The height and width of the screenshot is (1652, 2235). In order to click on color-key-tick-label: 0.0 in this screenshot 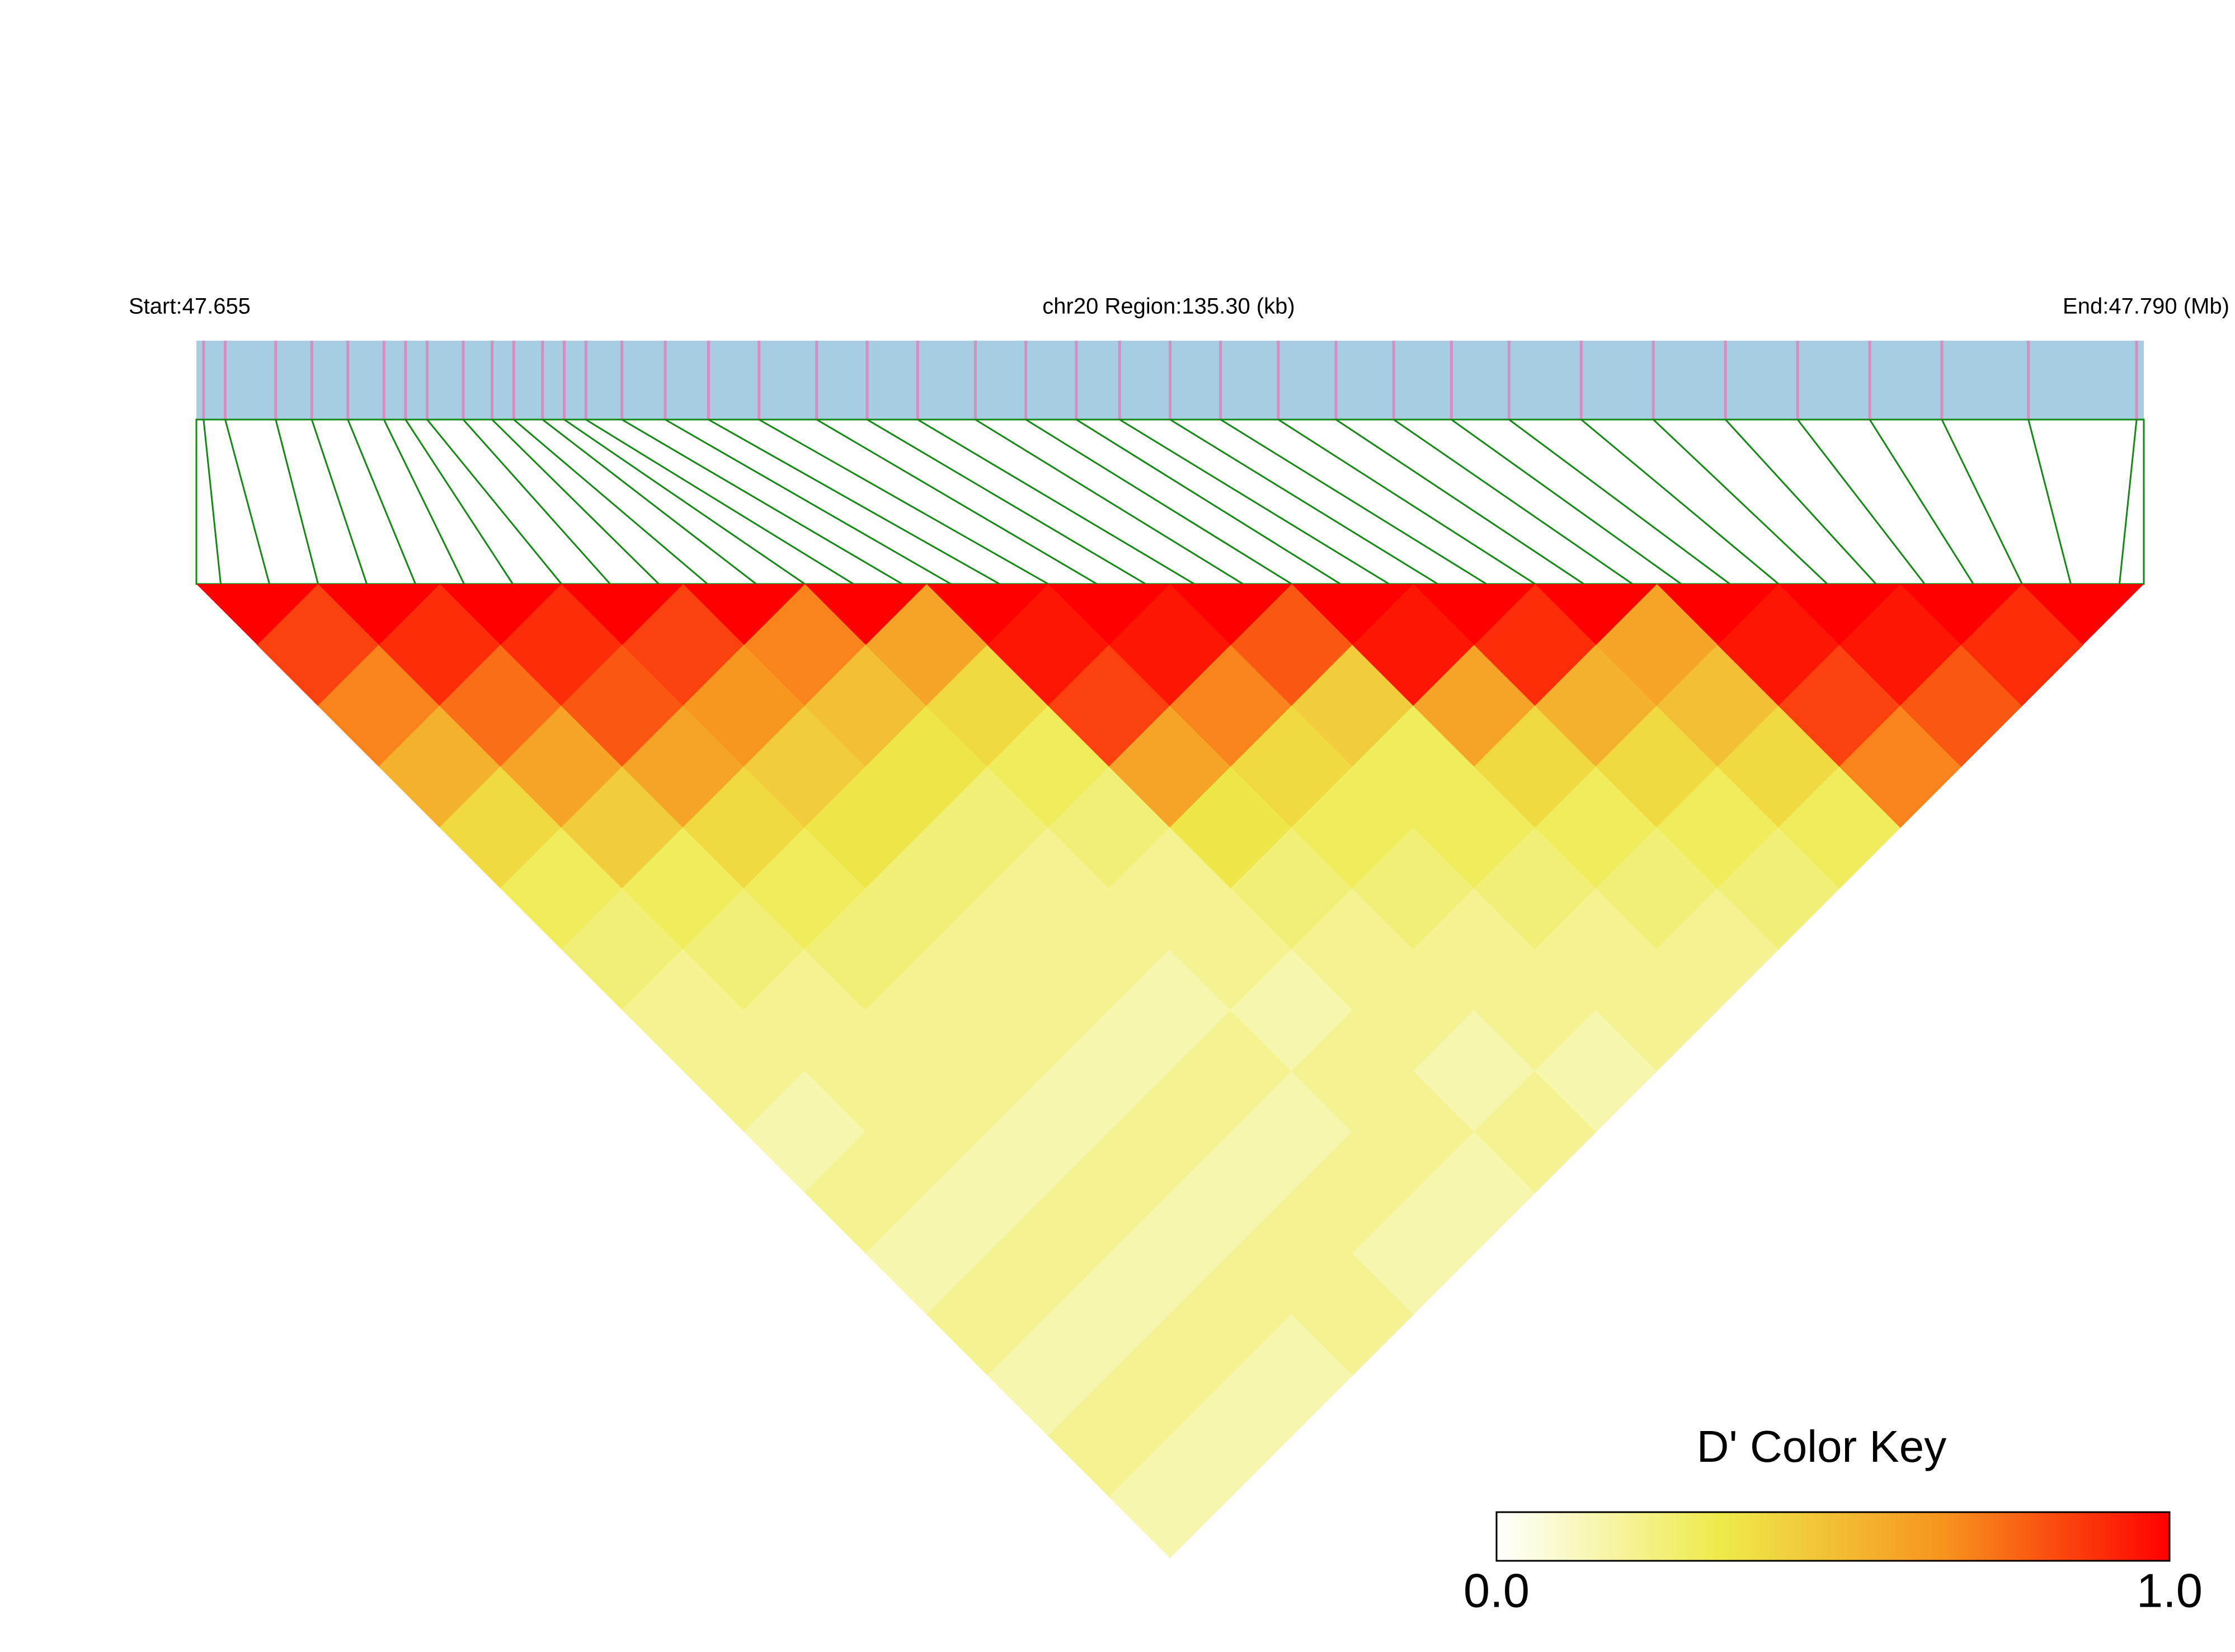, I will do `click(1497, 1591)`.